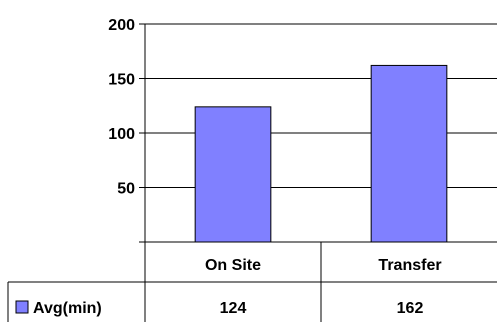 This screenshot has height=322, width=497. What do you see at coordinates (121, 25) in the screenshot?
I see `y-tick-label-200: 200` at bounding box center [121, 25].